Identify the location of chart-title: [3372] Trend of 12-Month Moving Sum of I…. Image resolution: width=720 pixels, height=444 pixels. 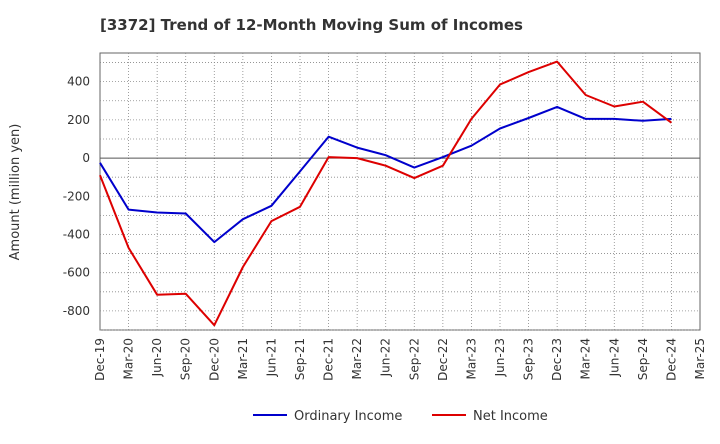
(311, 25).